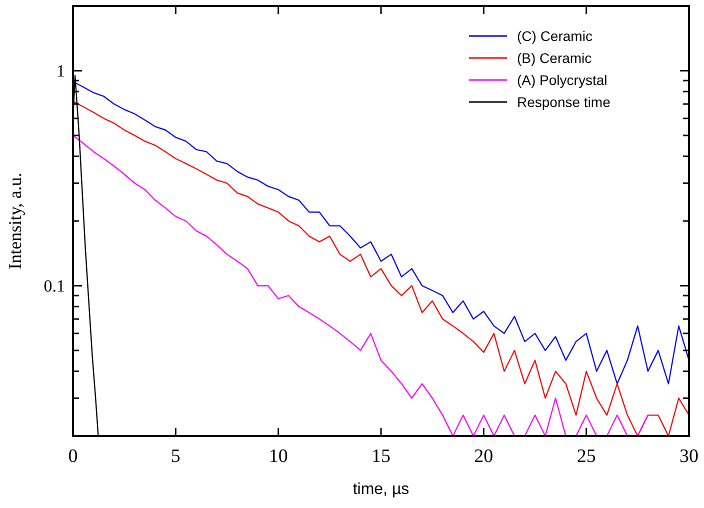 The width and height of the screenshot is (704, 508). I want to click on x-tick-label: 25, so click(586, 456).